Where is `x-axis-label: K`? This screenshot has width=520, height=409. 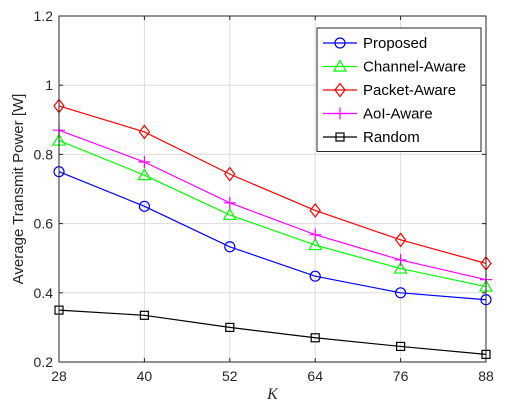
x-axis-label: K is located at coordinates (272, 394).